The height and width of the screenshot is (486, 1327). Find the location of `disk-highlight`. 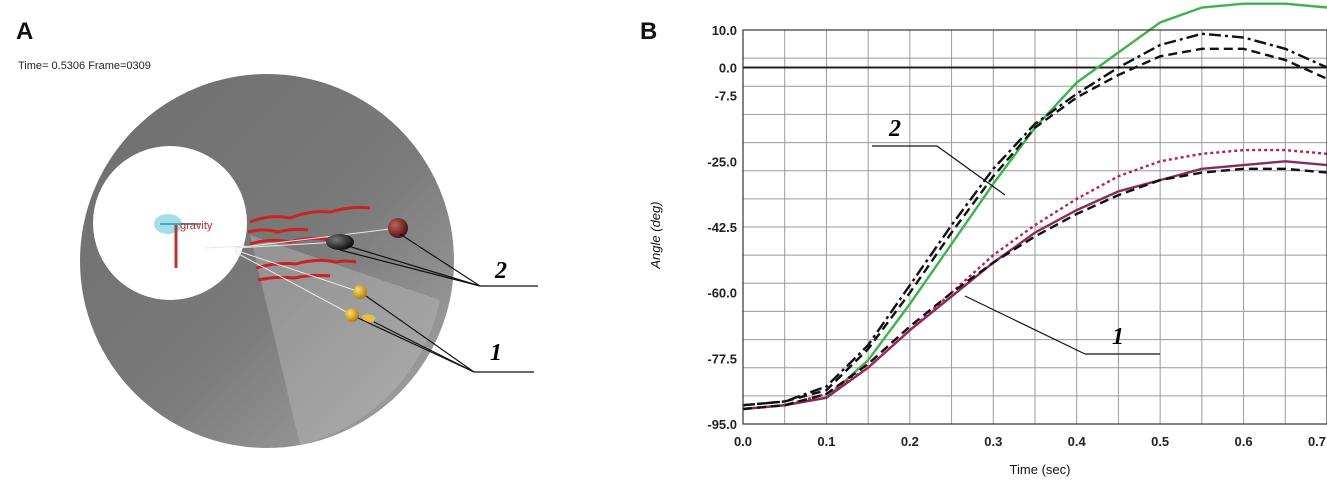

disk-highlight is located at coordinates (345, 340).